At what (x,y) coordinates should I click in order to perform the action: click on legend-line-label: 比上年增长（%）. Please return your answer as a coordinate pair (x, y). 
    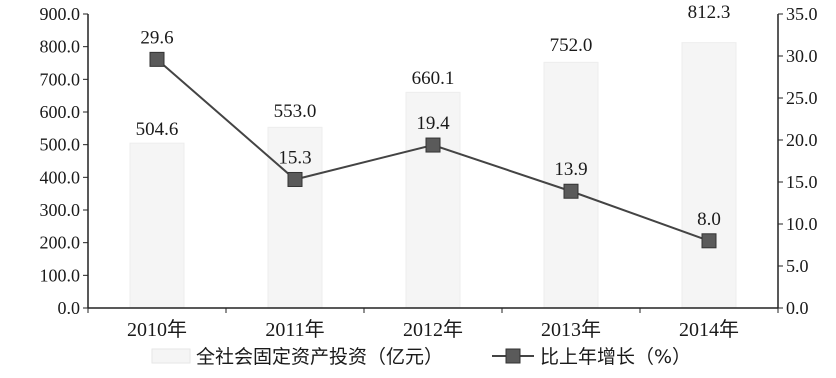
    Looking at the image, I should click on (615, 357).